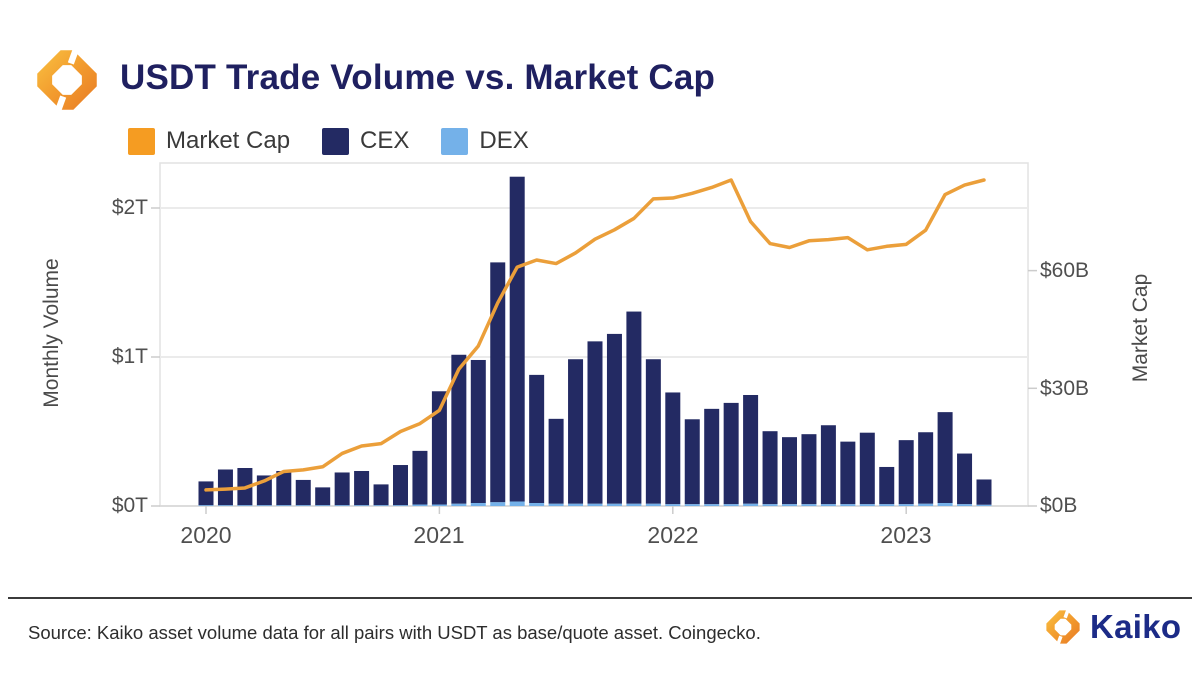 This screenshot has height=675, width=1200. Describe the element at coordinates (336, 141) in the screenshot. I see `legend-swatch-cex` at that location.